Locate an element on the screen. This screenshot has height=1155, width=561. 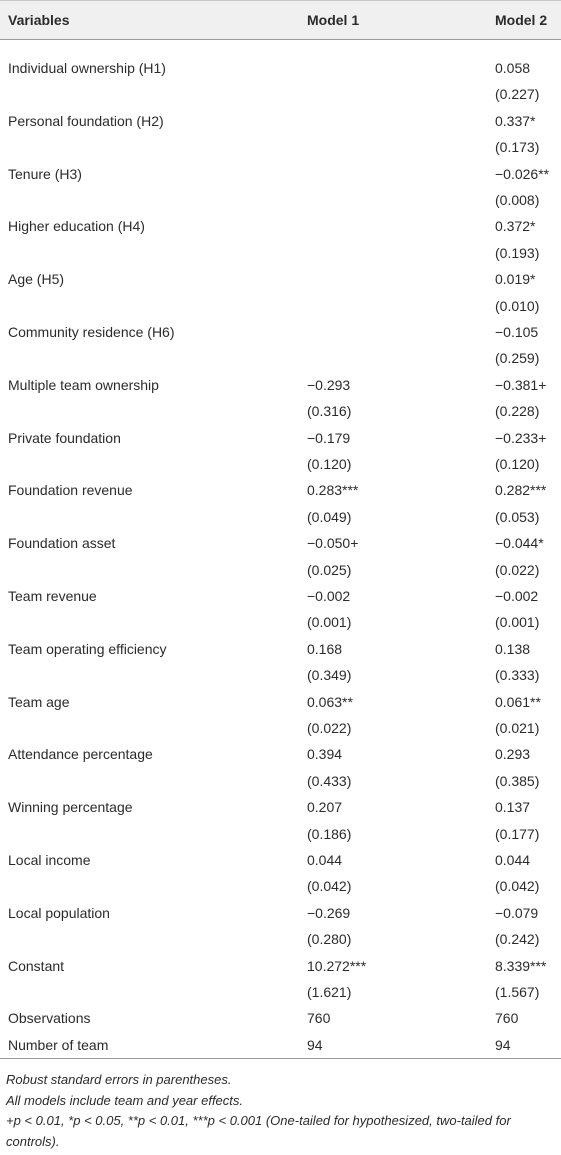
variable-label: Personal foundation (H2) is located at coordinates (86, 120).